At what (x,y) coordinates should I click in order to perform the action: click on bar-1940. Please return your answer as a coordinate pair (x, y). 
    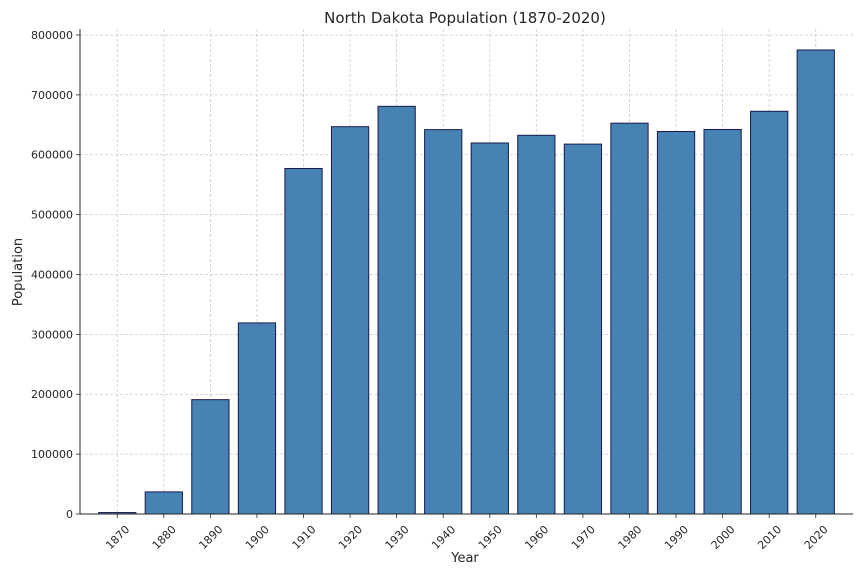
    Looking at the image, I should click on (443, 322).